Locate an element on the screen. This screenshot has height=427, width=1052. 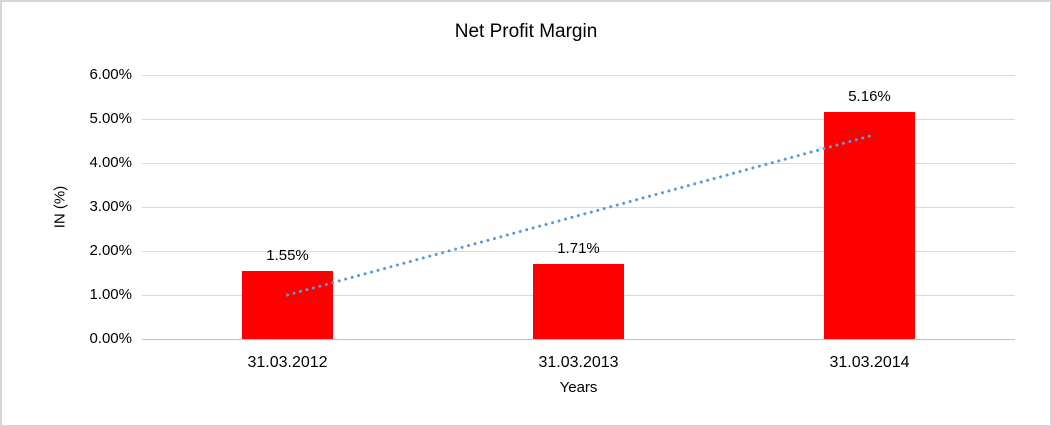
x-tick-label: 31.03.2012 is located at coordinates (287, 362).